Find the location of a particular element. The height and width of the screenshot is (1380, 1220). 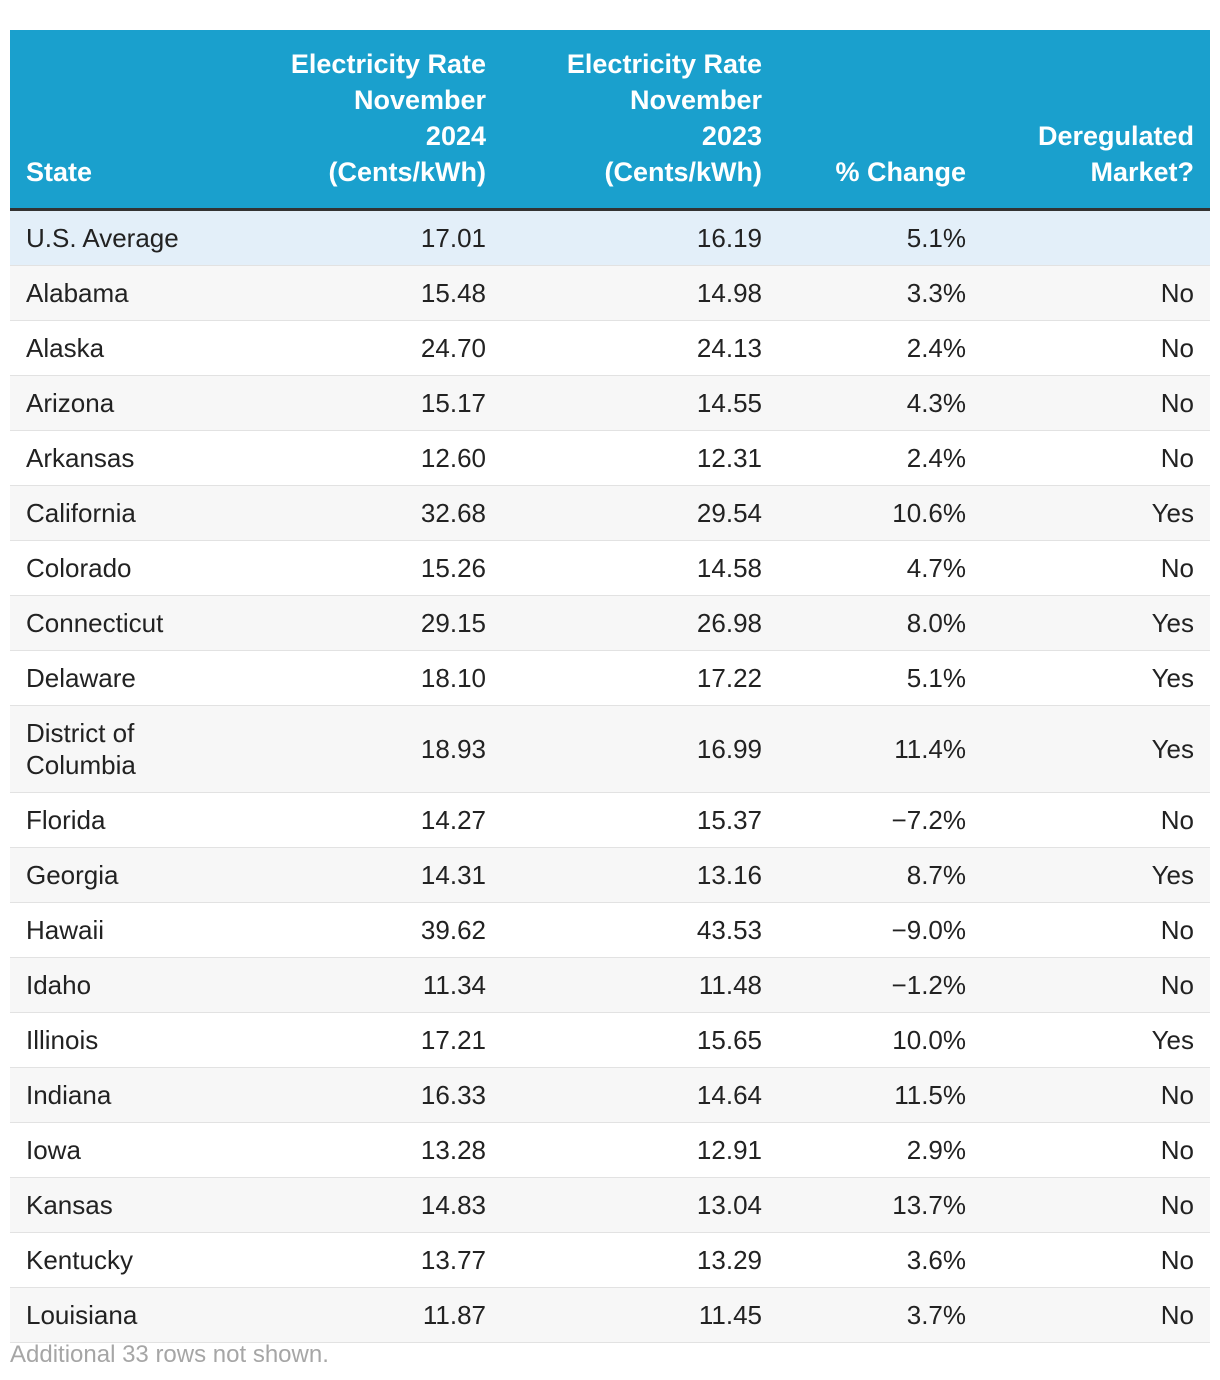

cell-state: Hawaii is located at coordinates (120, 930).